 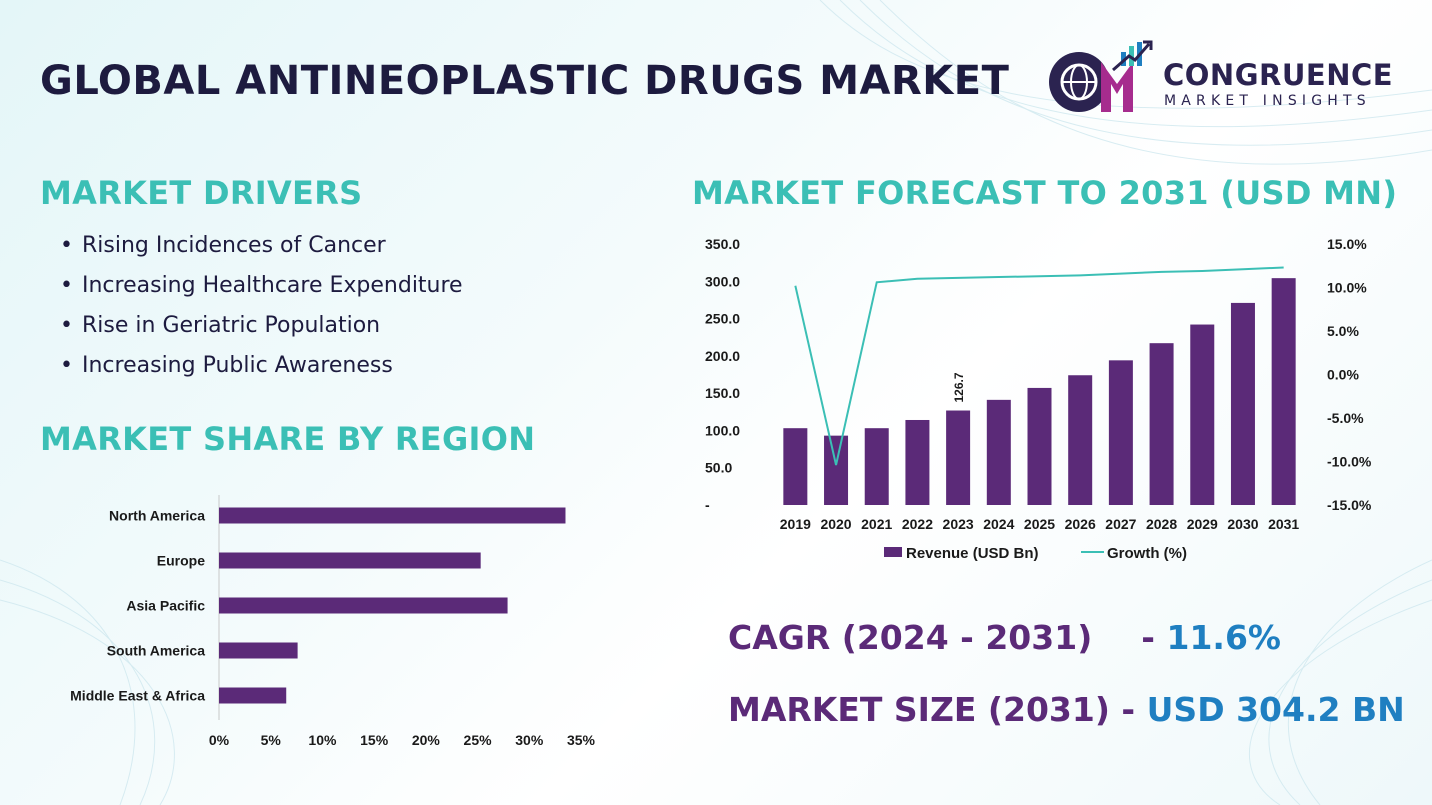 I want to click on y-right-tick-label: -5.0%, so click(x=1345, y=418).